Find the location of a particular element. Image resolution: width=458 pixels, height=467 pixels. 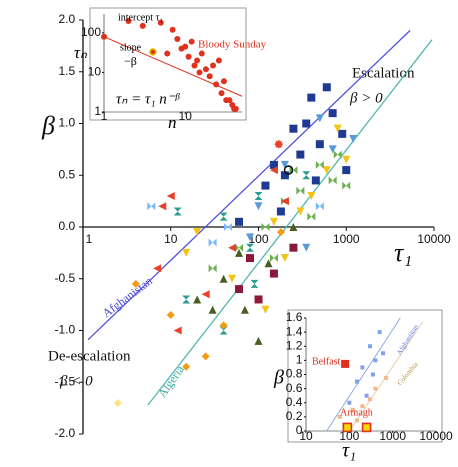

y-tick-label: 0.8 is located at coordinates (294, 374).